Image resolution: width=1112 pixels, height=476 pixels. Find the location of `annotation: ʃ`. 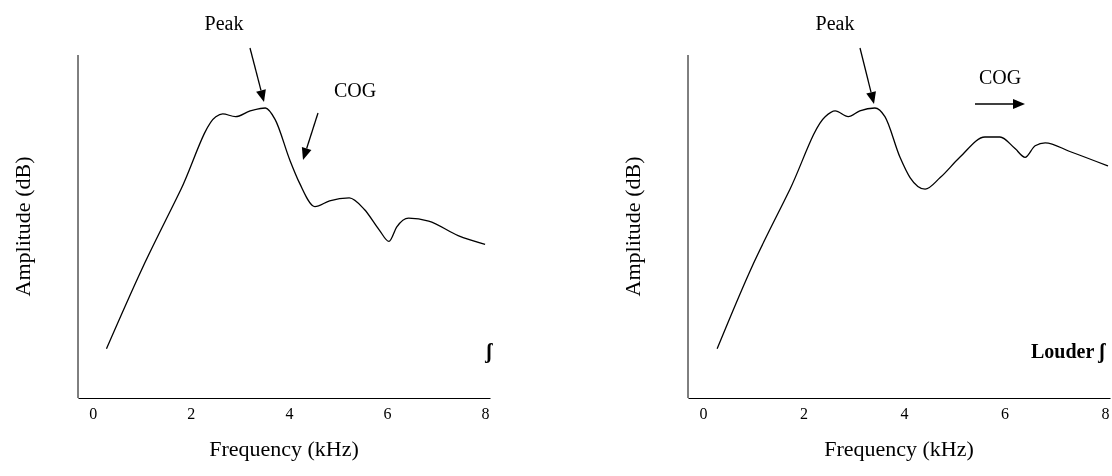

annotation: ʃ is located at coordinates (488, 351).